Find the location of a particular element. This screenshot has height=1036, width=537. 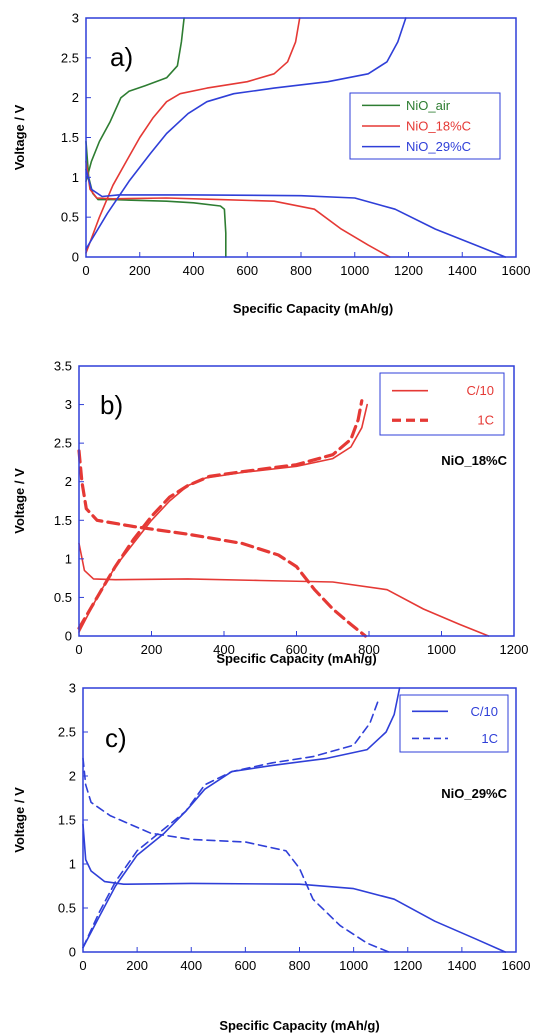

panel-label: a) is located at coordinates (121, 57).